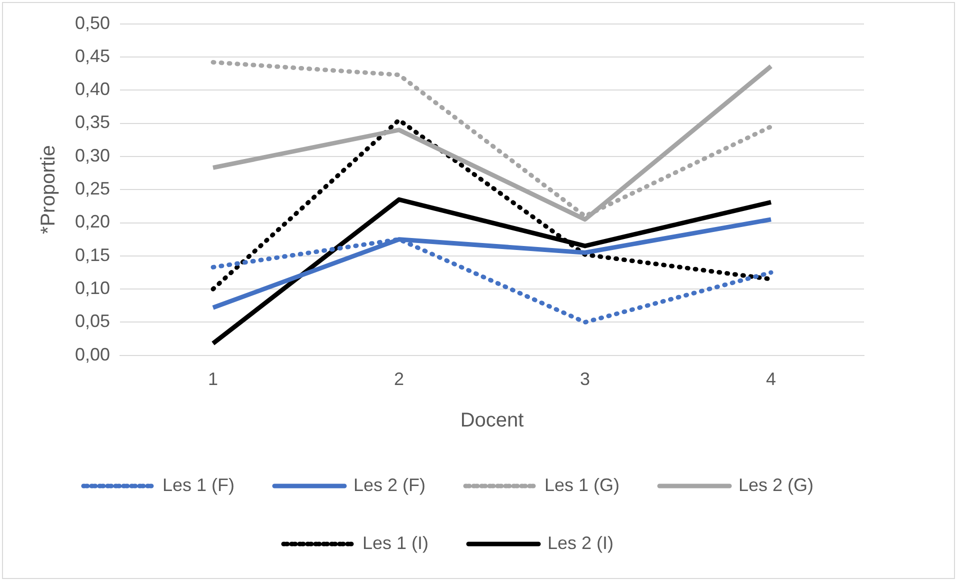 The width and height of the screenshot is (957, 581). I want to click on x-tick-label: 3, so click(585, 379).